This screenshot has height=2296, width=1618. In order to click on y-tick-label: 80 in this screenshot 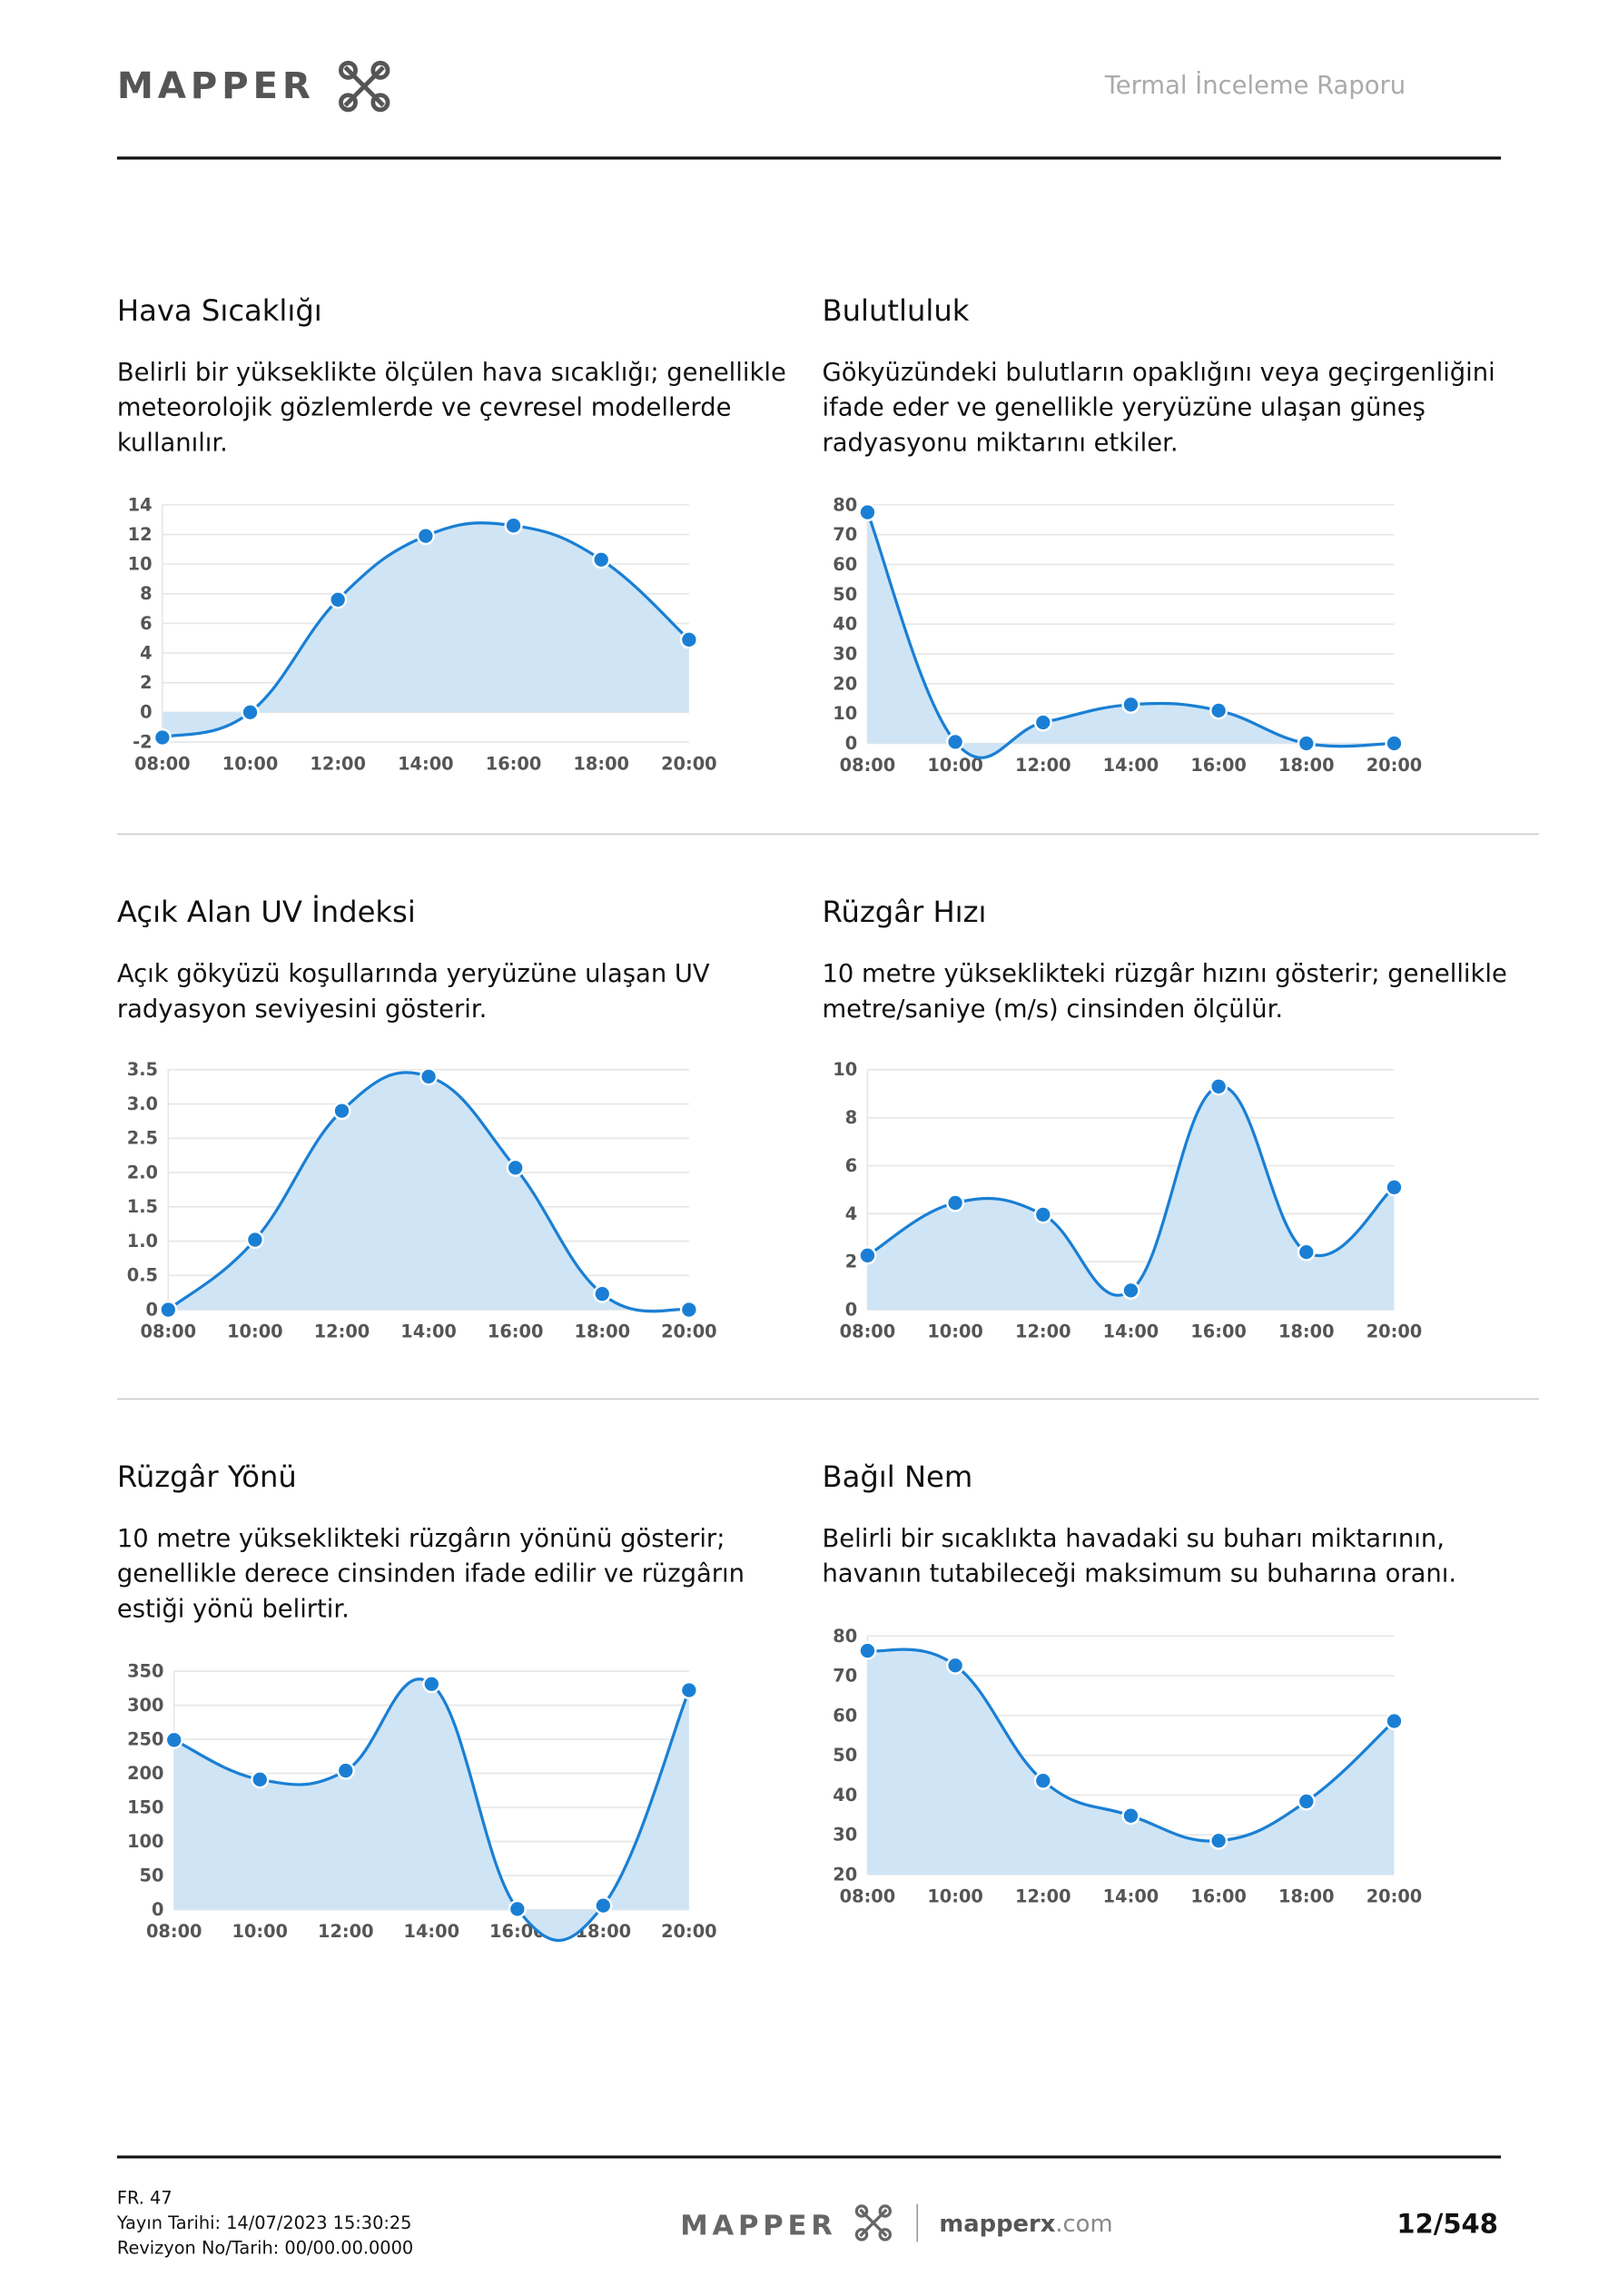, I will do `click(845, 505)`.